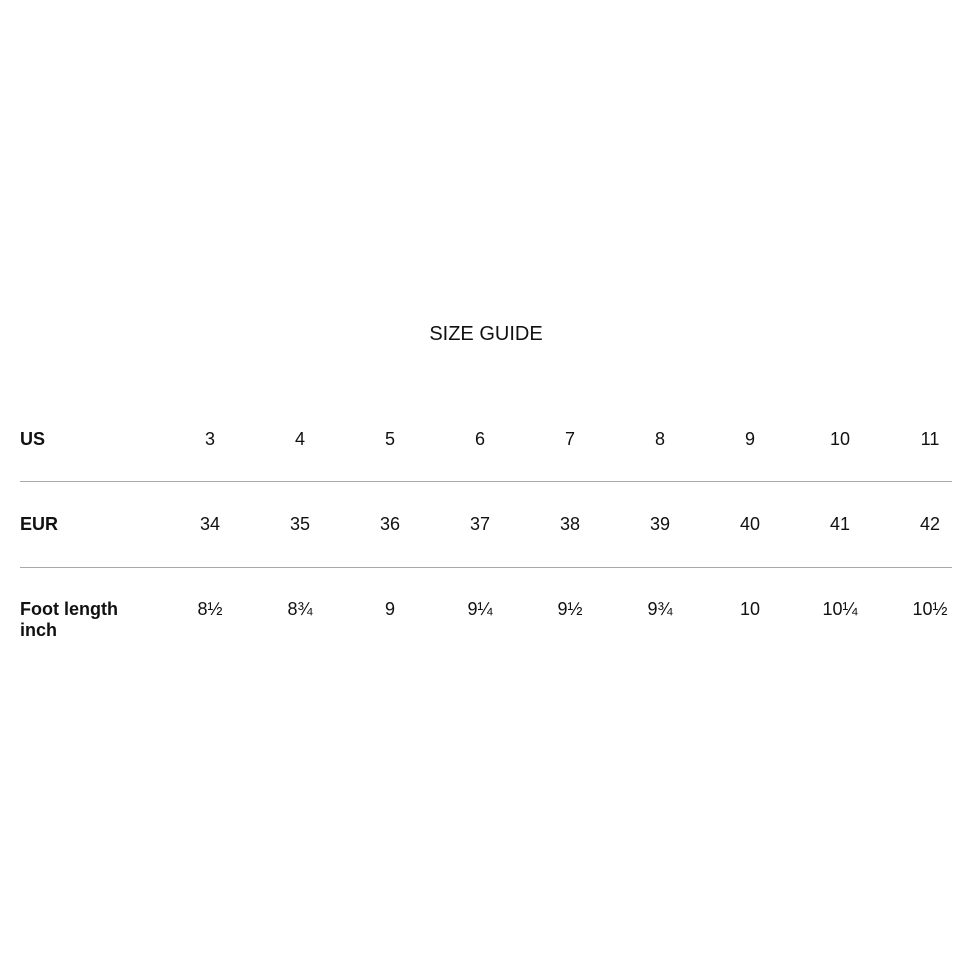  Describe the element at coordinates (390, 524) in the screenshot. I see `table-cell: 36` at that location.